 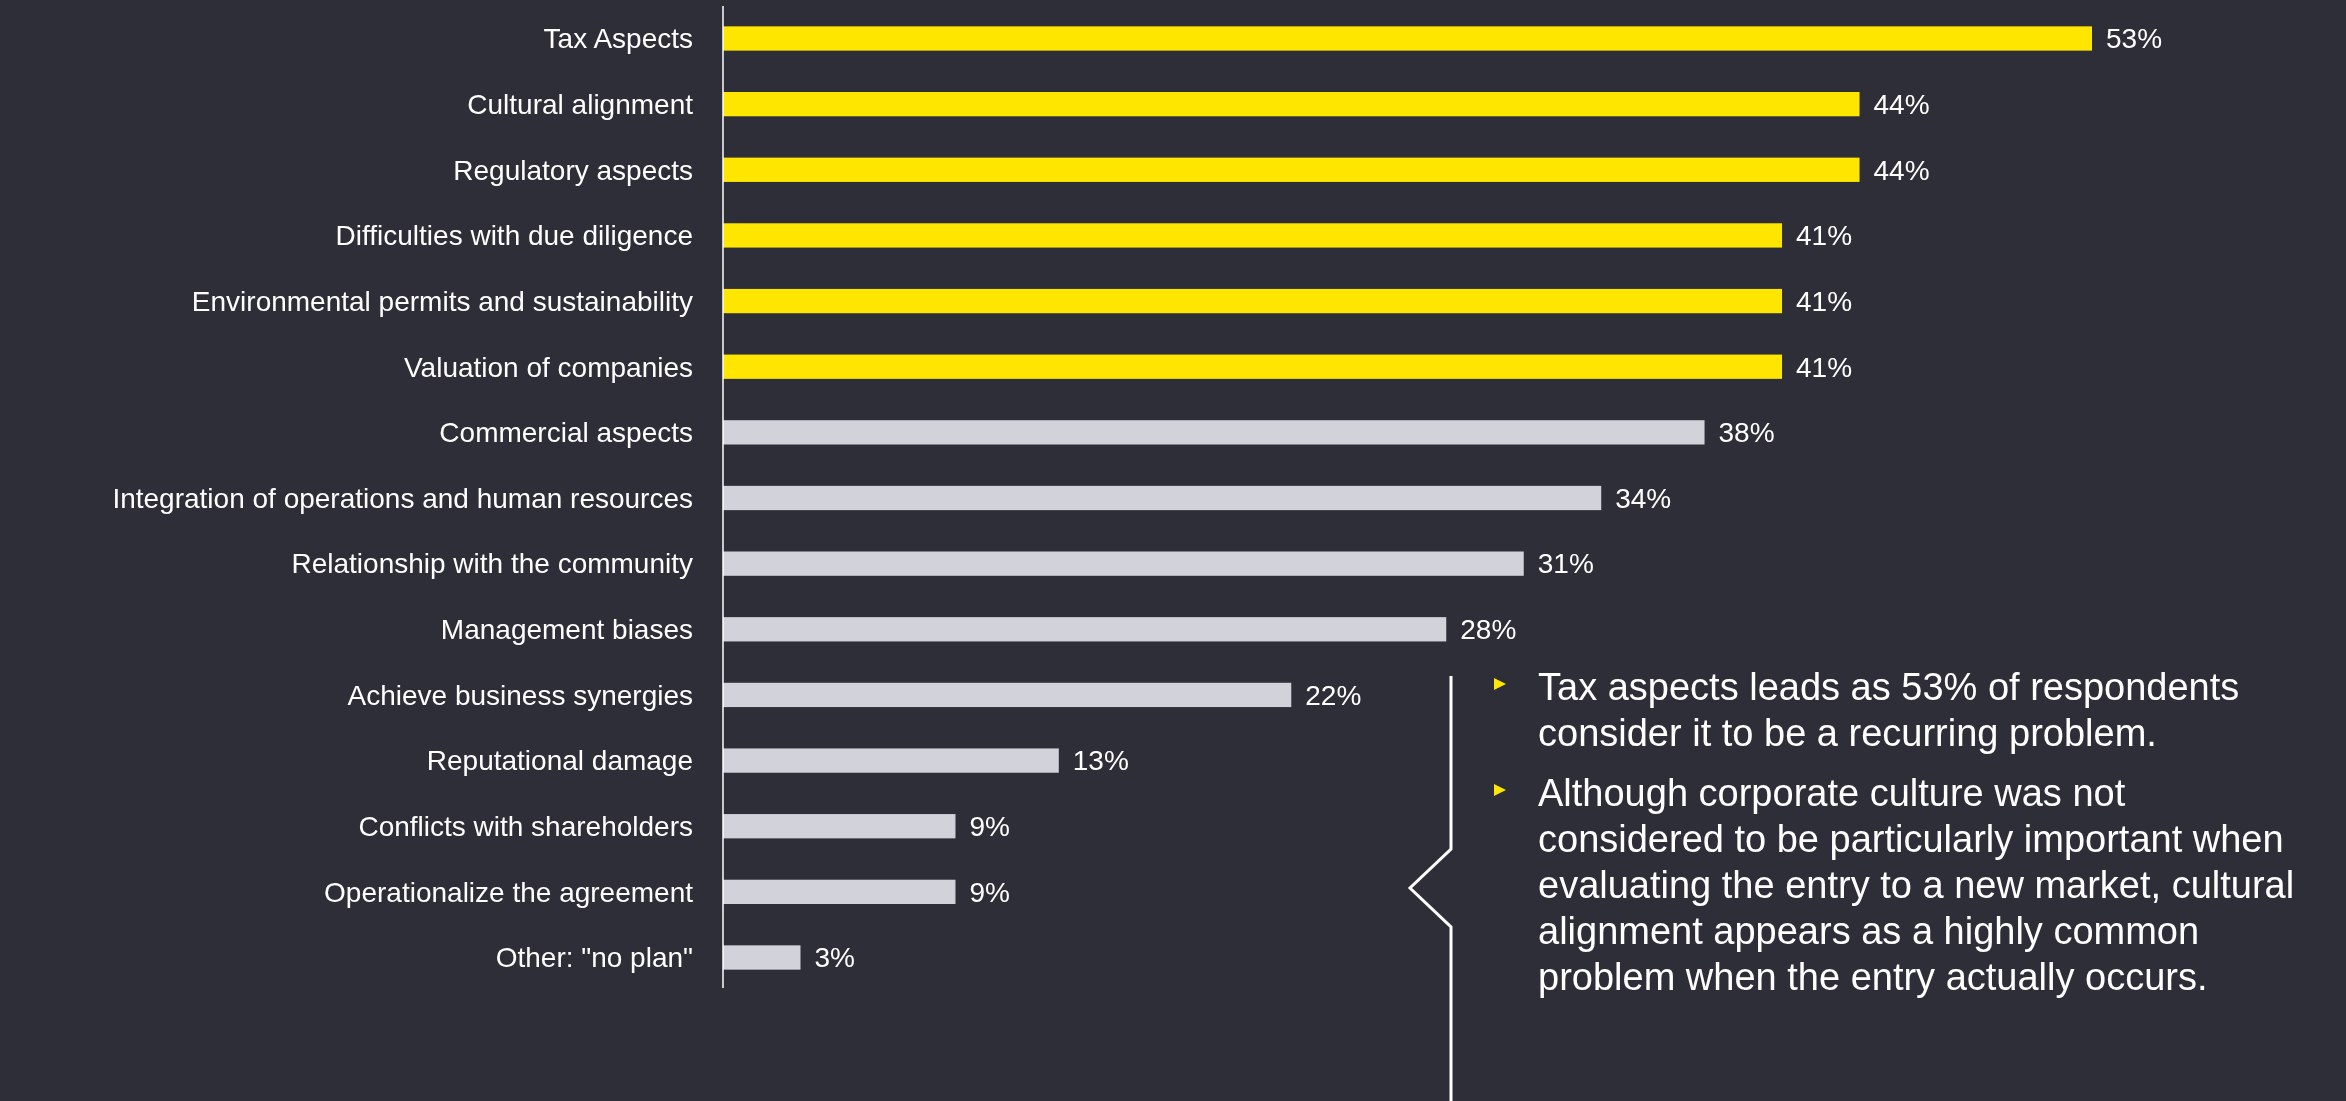 I want to click on y-tick-label: Commercial aspects, so click(x=566, y=433).